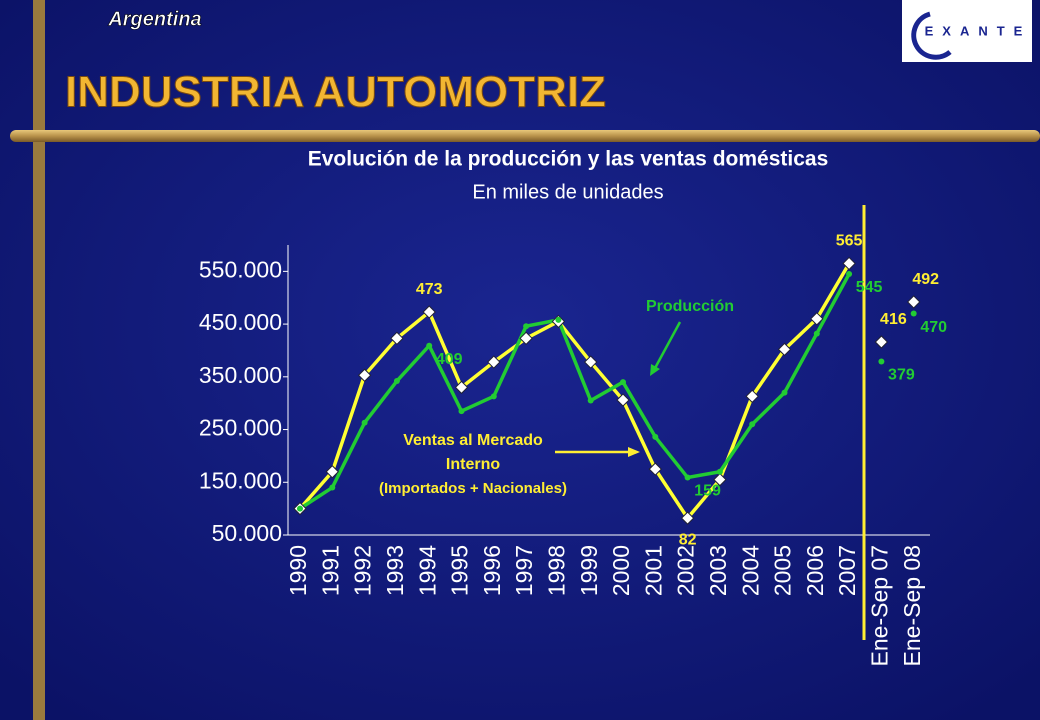 The image size is (1040, 720). I want to click on x-tick-label: 2004, so click(750, 570).